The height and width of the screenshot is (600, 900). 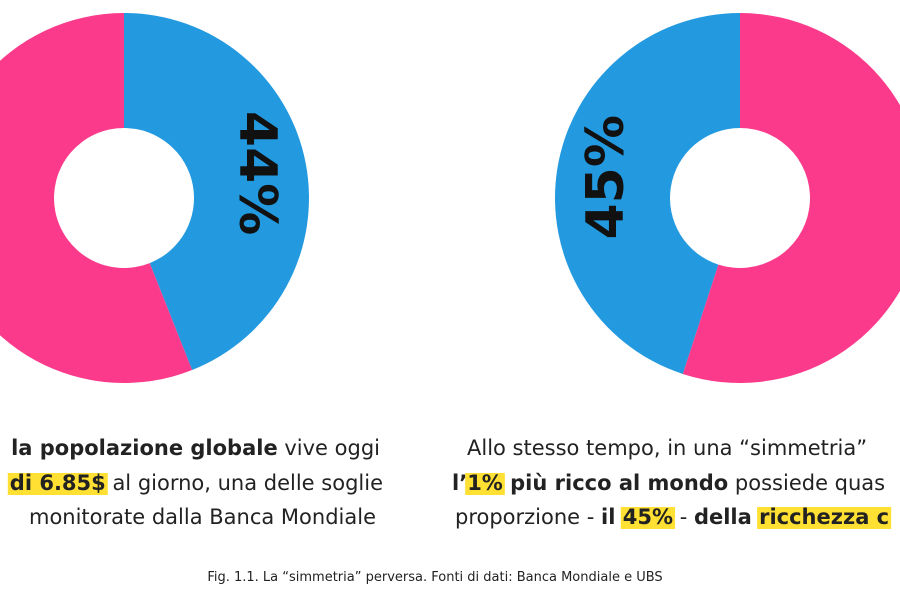 I want to click on text-line: Allo stesso tempo, in una “simmetria”, so click(x=667, y=448).